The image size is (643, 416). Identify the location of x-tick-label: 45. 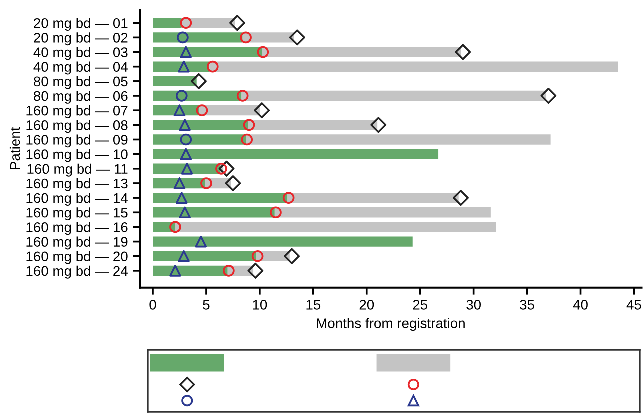
(634, 305).